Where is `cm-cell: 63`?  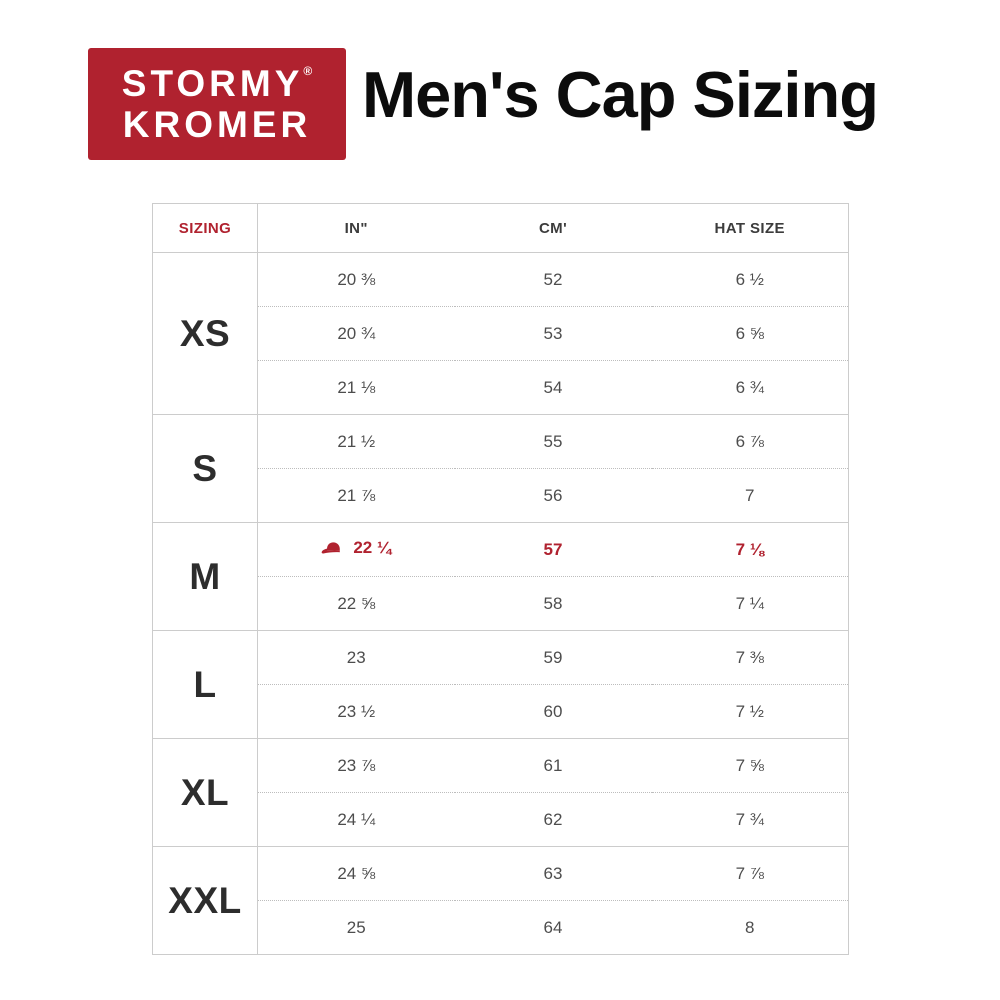 cm-cell: 63 is located at coordinates (553, 873).